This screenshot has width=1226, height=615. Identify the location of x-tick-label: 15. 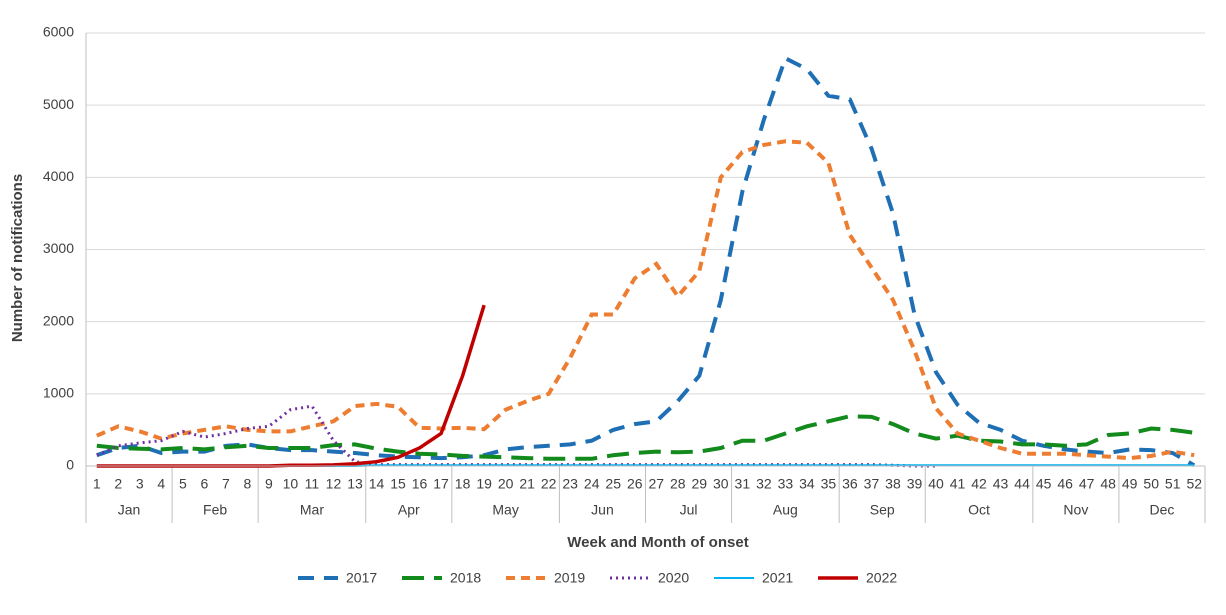
(398, 484).